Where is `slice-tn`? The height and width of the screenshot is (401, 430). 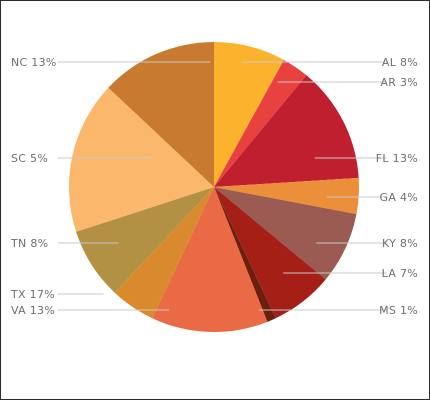
slice-tn is located at coordinates (145, 240).